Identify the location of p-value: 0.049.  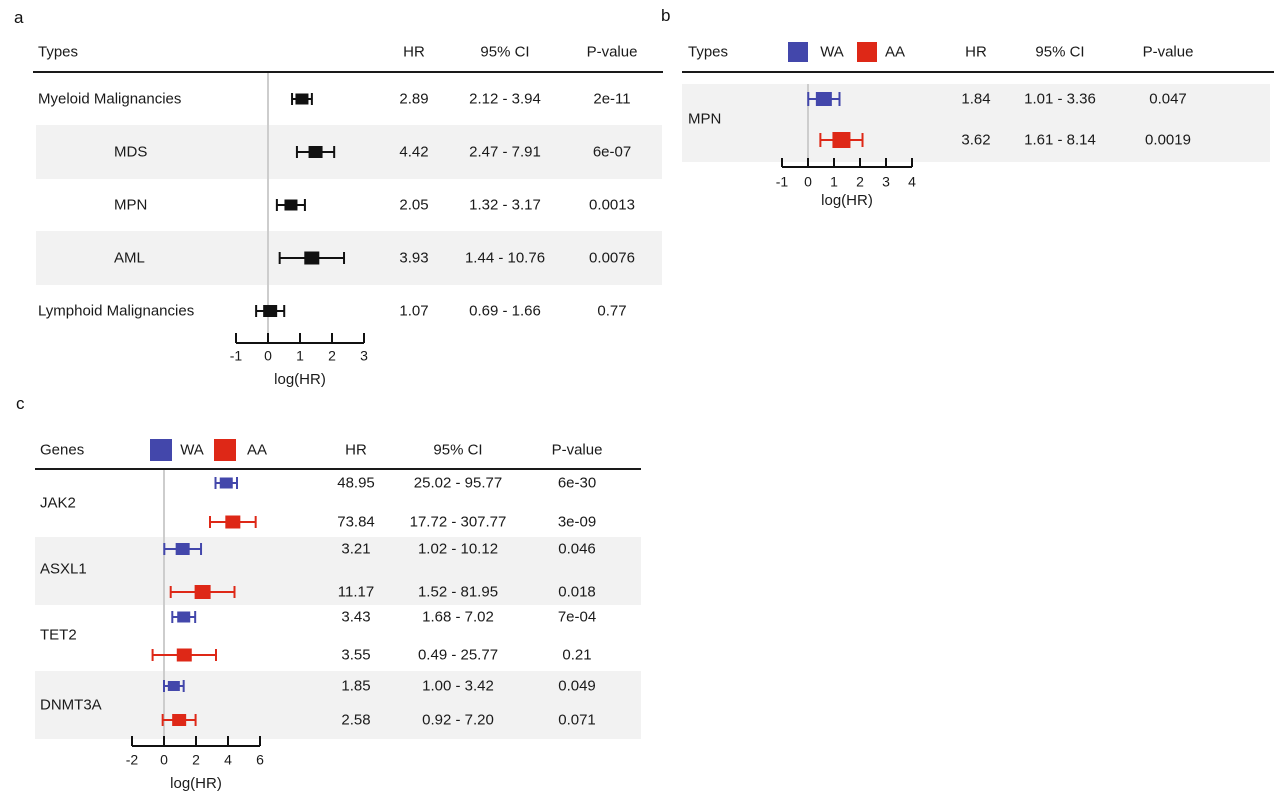
(577, 686).